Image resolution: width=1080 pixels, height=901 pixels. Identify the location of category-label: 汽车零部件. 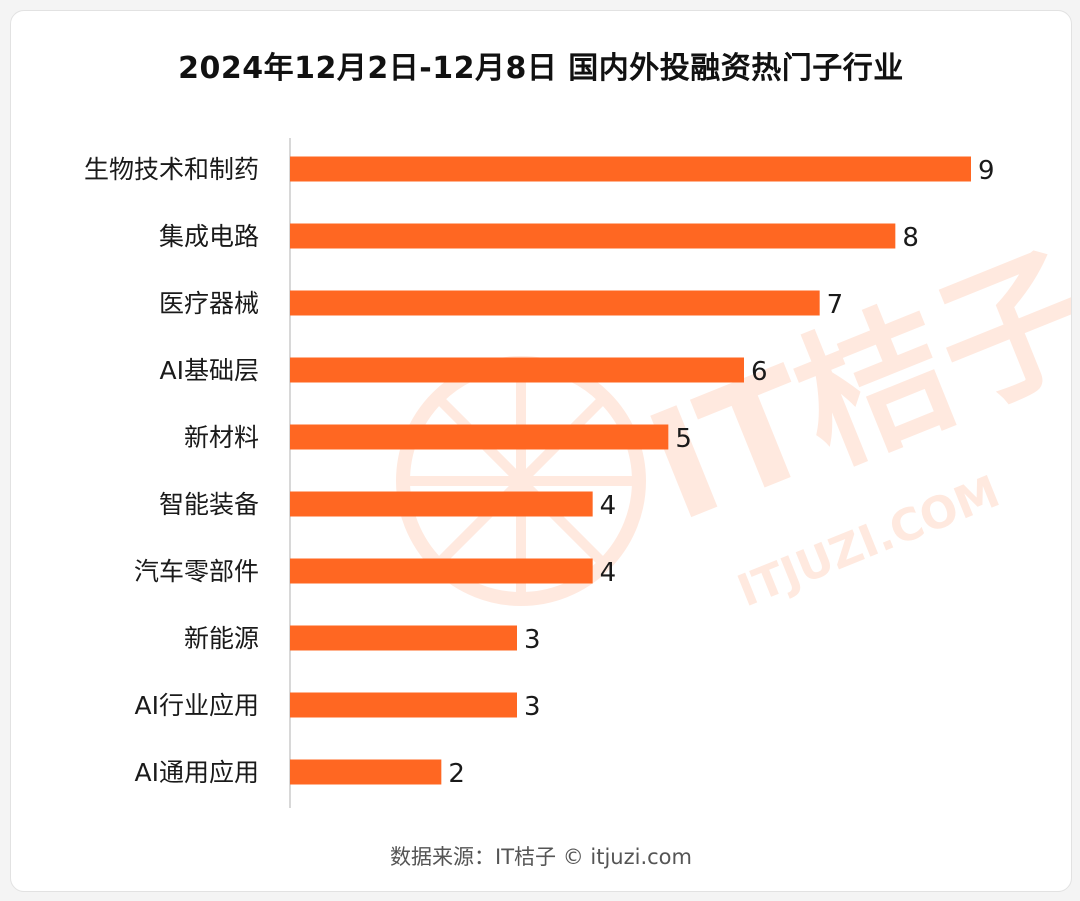
(196, 571).